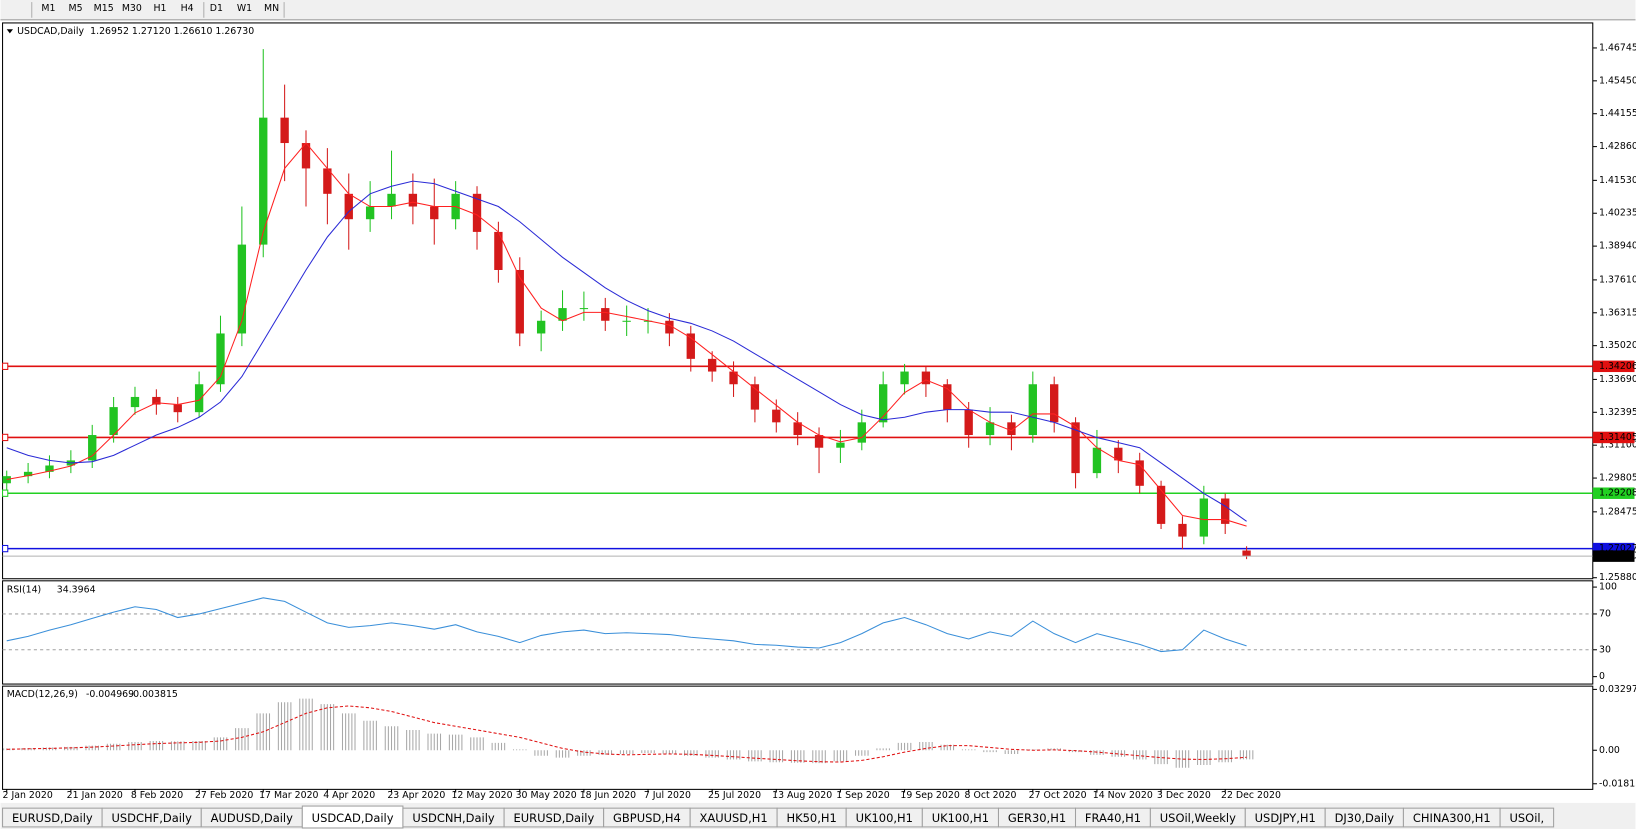 This screenshot has width=1636, height=829. Describe the element at coordinates (1617, 379) in the screenshot. I see `y-tick-label: 1.33690` at that location.